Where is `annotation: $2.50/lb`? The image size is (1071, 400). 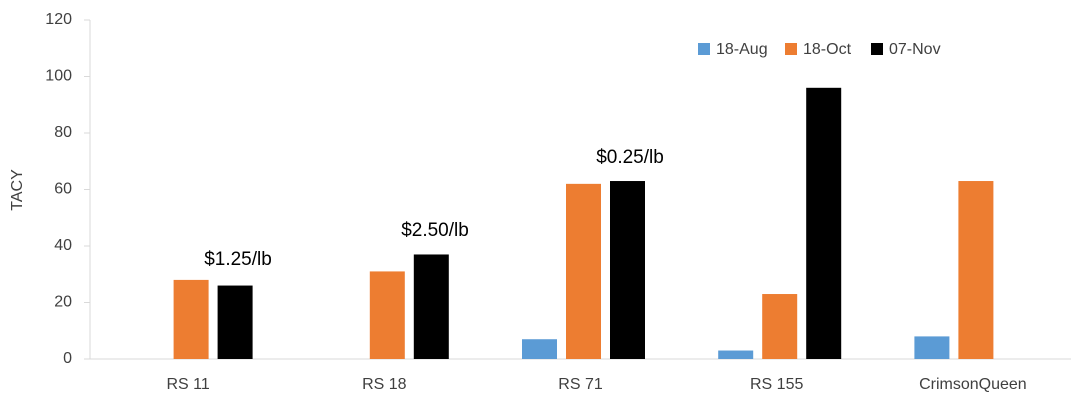 annotation: $2.50/lb is located at coordinates (435, 230).